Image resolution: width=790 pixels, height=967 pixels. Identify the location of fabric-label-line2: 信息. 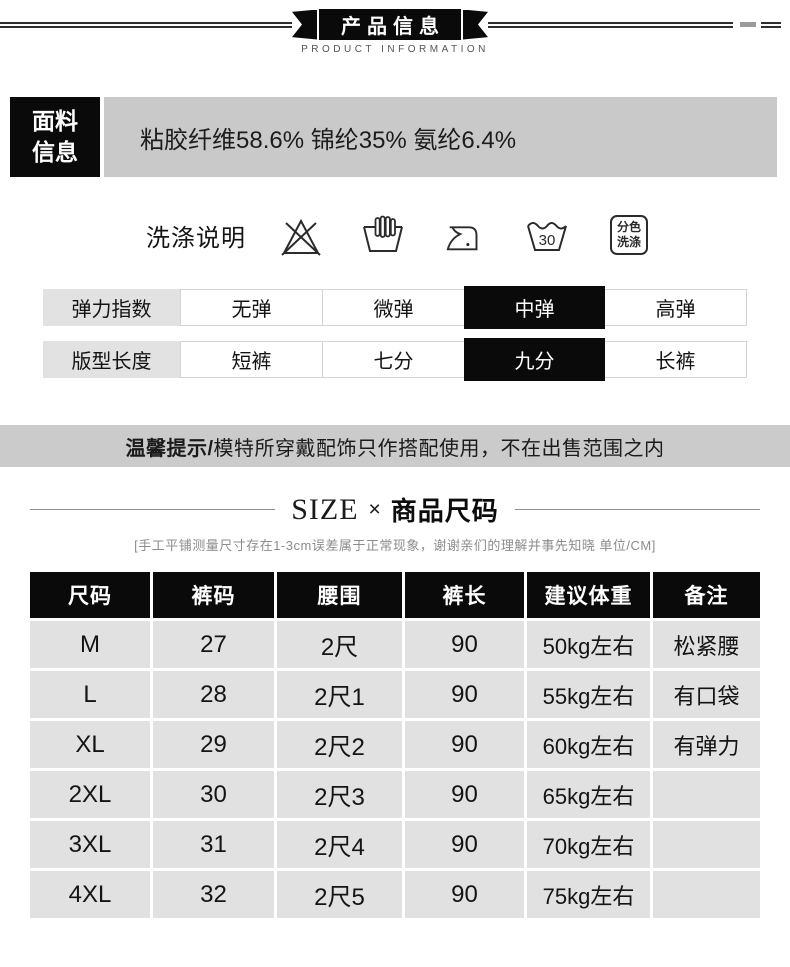
(55, 152).